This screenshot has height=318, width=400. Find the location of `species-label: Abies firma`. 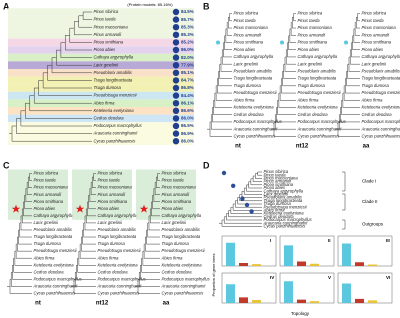

species-label: Abies firma is located at coordinates (372, 99).